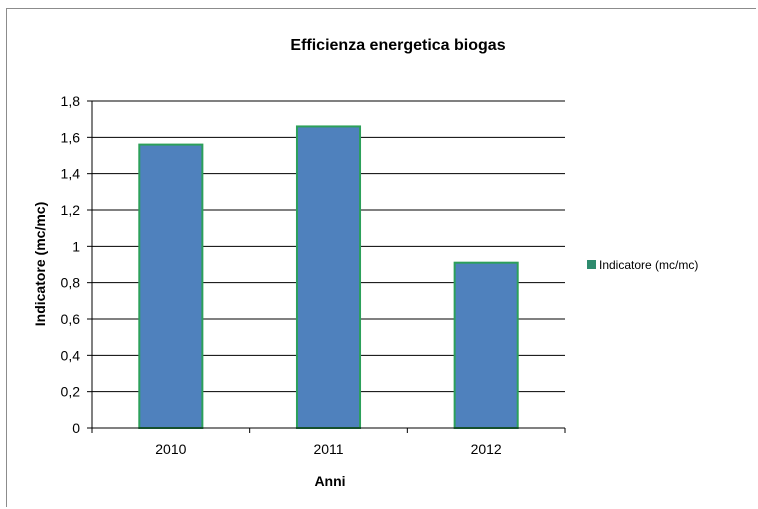  What do you see at coordinates (40, 264) in the screenshot?
I see `y-axis-title: Indicatore (mc/mc)` at bounding box center [40, 264].